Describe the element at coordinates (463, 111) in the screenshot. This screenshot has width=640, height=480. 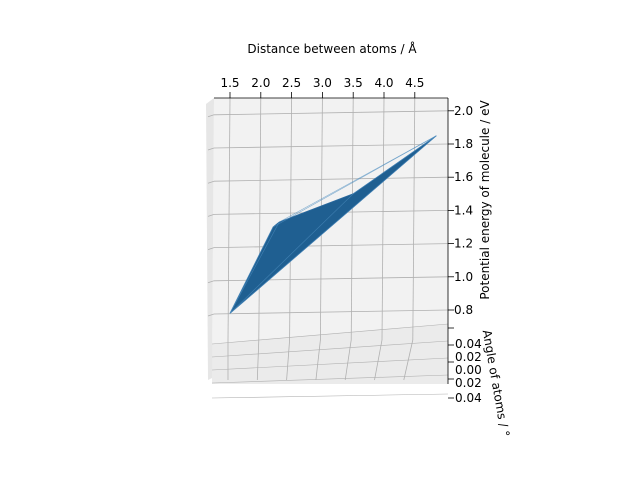
I see `z-tick-label: 2.0` at that location.